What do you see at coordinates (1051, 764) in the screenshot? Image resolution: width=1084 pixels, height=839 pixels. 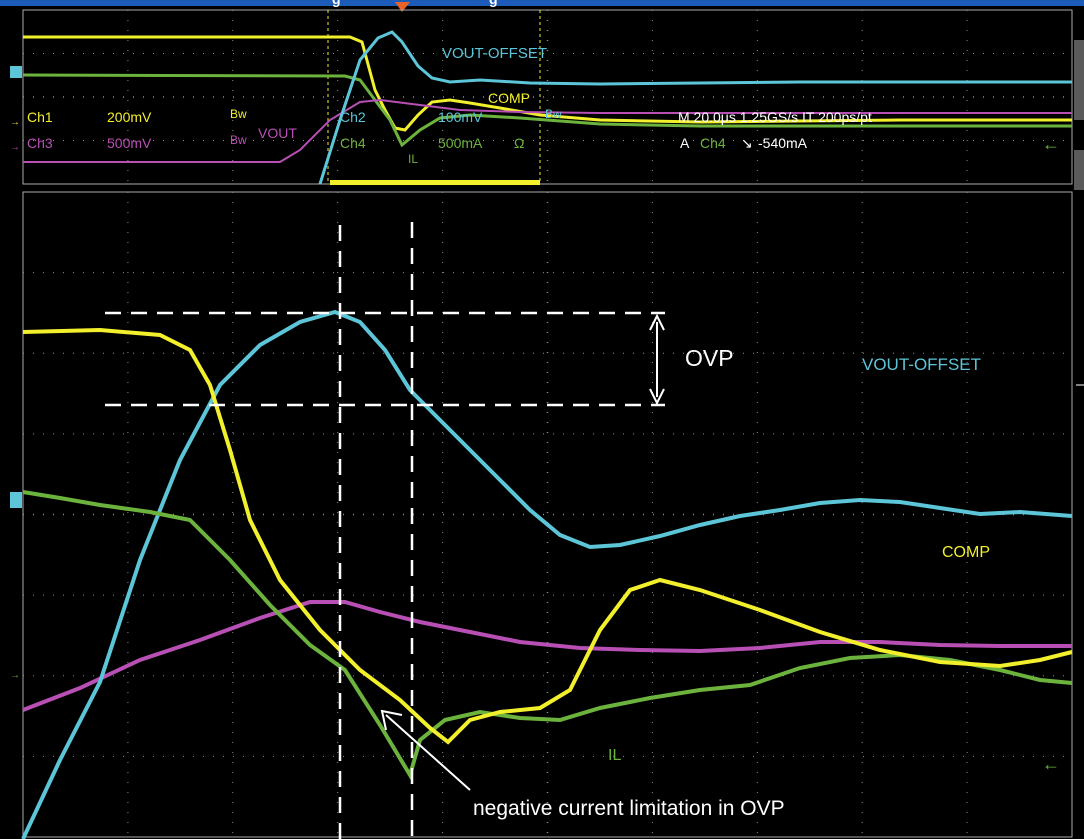 I see `trigger-level-arrow-zoom: ←` at bounding box center [1051, 764].